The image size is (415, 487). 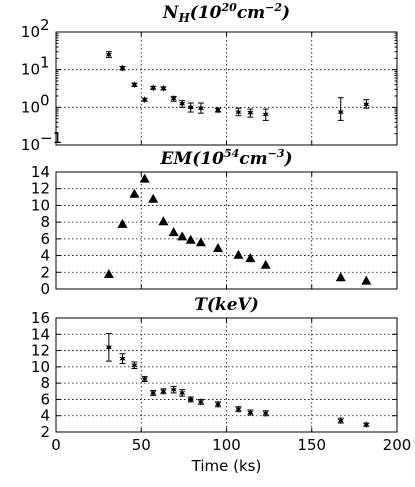 What do you see at coordinates (397, 445) in the screenshot?
I see `x-tick-label: 200` at bounding box center [397, 445].